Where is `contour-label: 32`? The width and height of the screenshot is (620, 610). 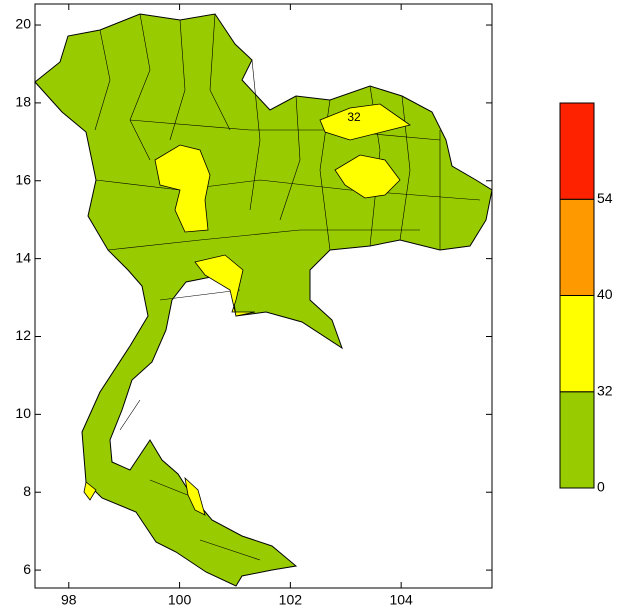 contour-label: 32 is located at coordinates (354, 117).